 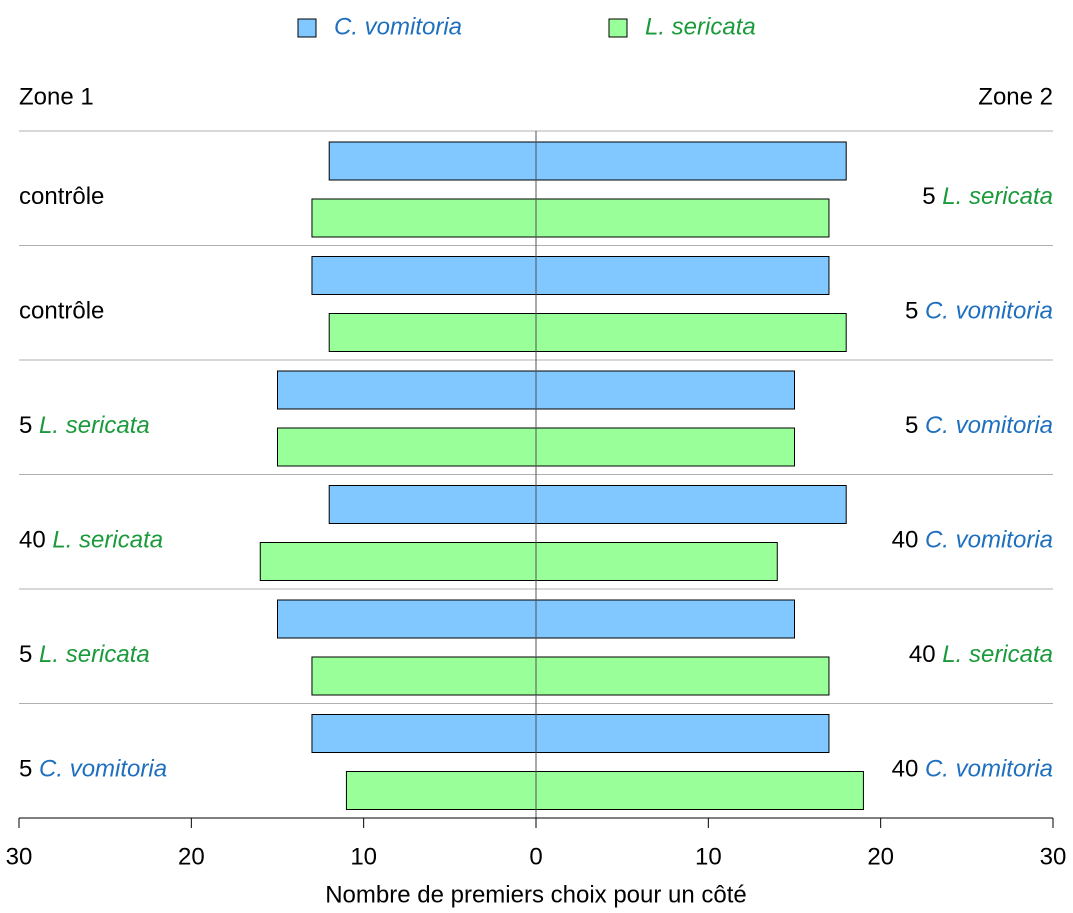 I want to click on zone-label: Zone 2, so click(x=1015, y=96).